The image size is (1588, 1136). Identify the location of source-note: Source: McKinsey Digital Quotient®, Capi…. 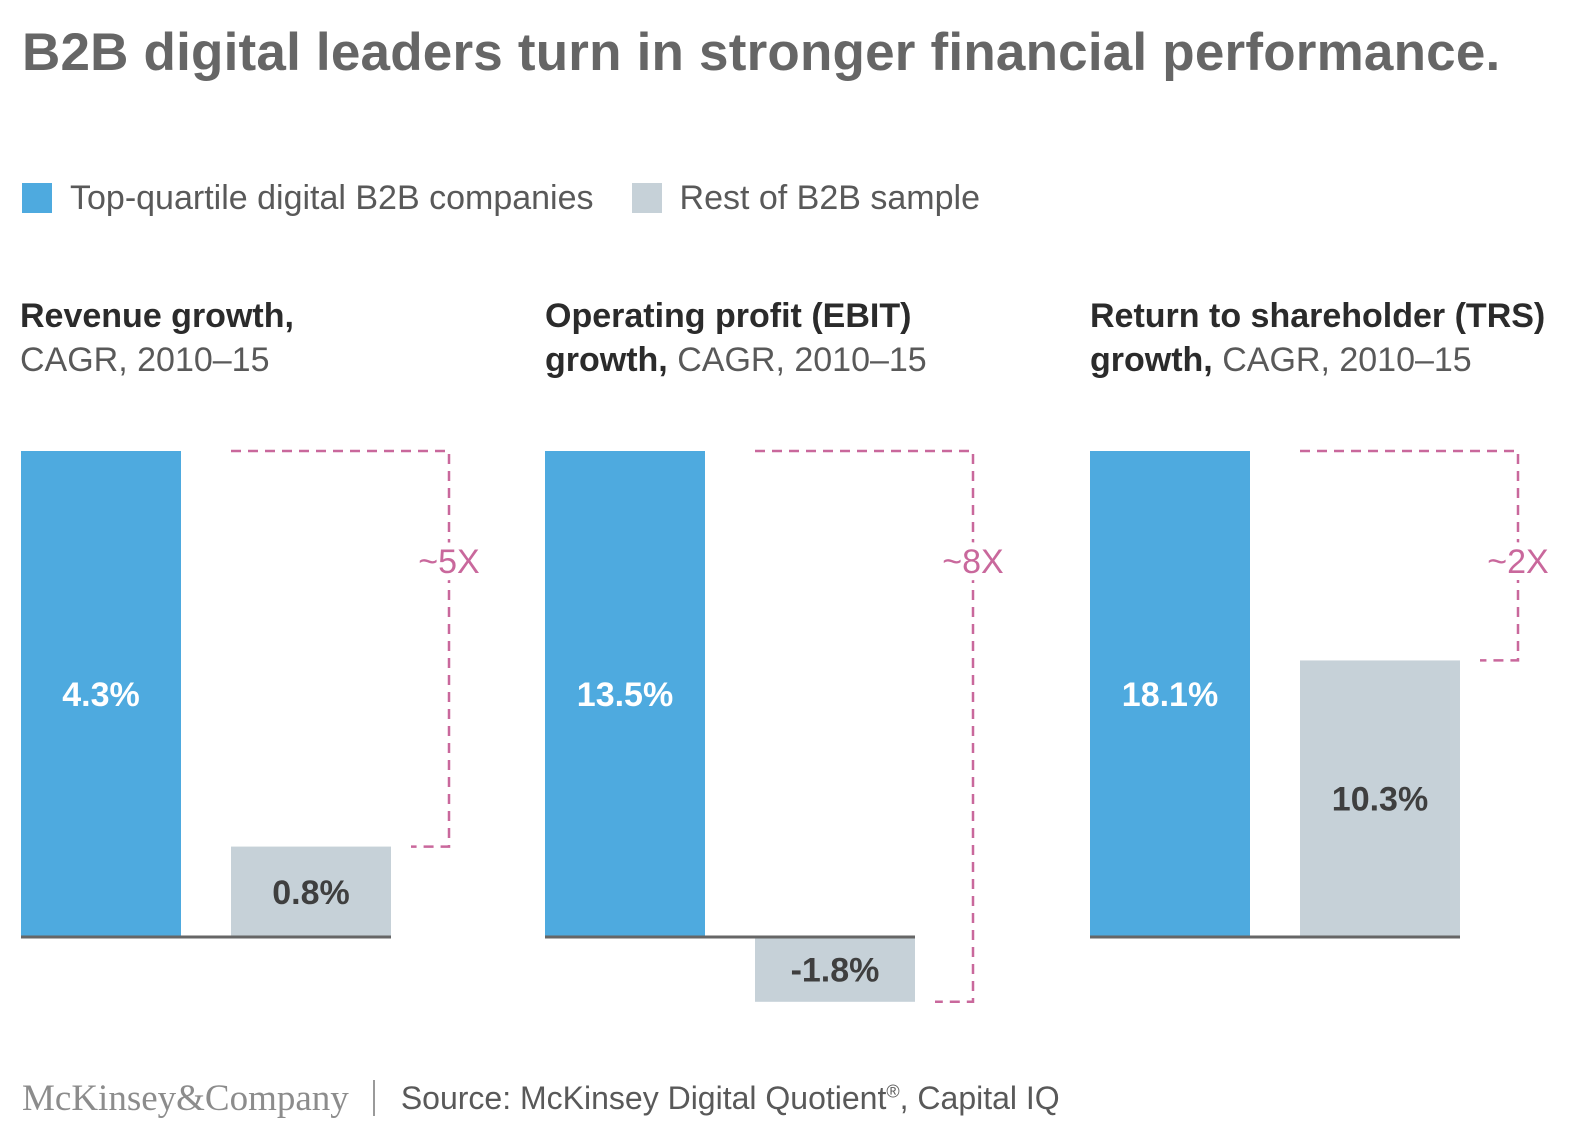
(730, 1098).